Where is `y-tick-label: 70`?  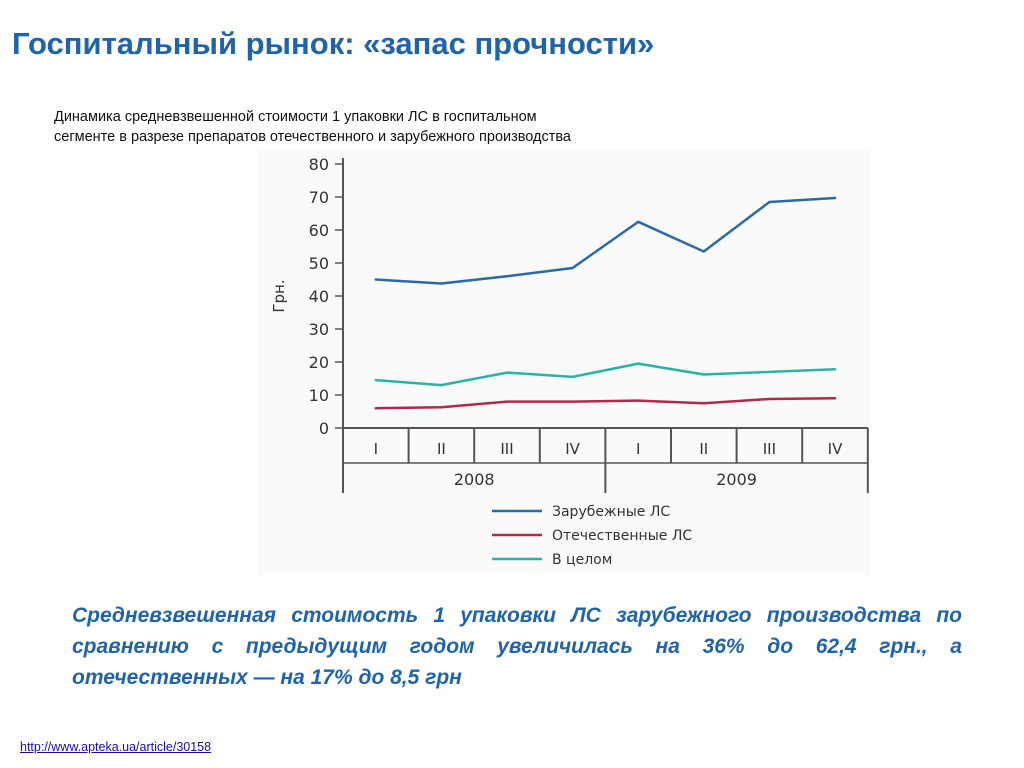 y-tick-label: 70 is located at coordinates (319, 197).